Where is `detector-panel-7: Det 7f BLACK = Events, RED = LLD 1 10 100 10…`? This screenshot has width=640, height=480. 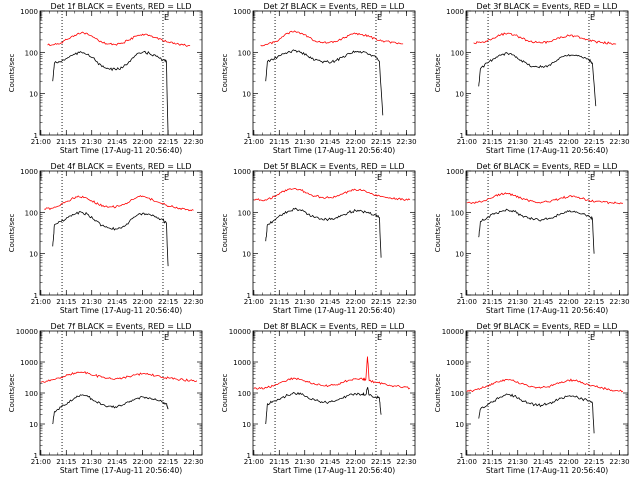
detector-panel-7: Det 7f BLACK = Events, RED = LLD 1 10 100 10… is located at coordinates (106, 398).